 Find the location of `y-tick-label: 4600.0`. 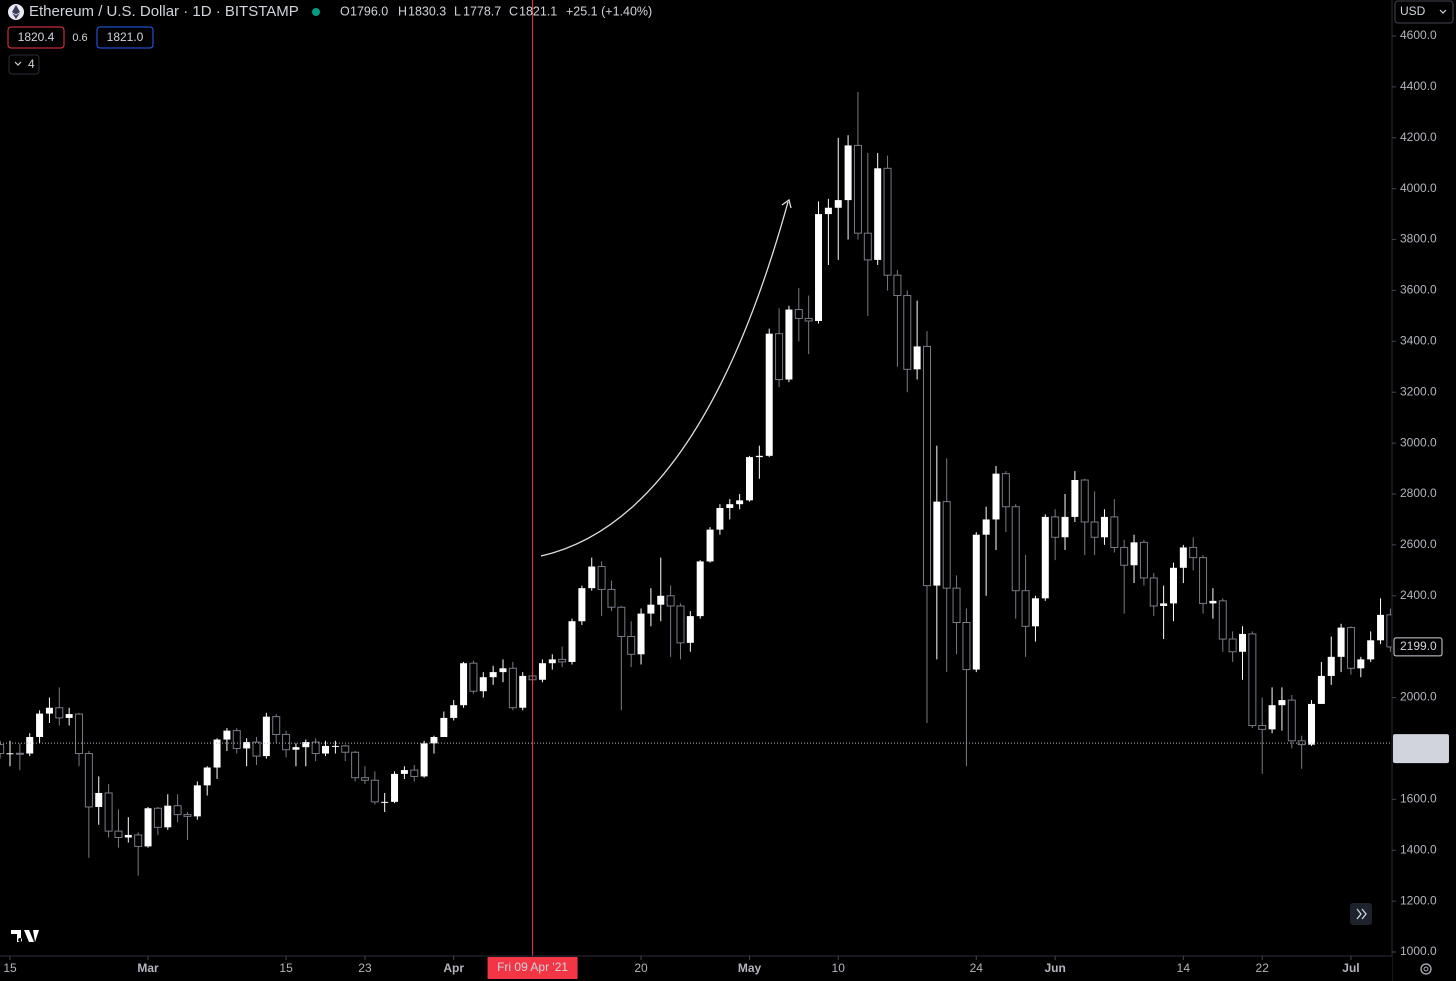

y-tick-label: 4600.0 is located at coordinates (1418, 35).